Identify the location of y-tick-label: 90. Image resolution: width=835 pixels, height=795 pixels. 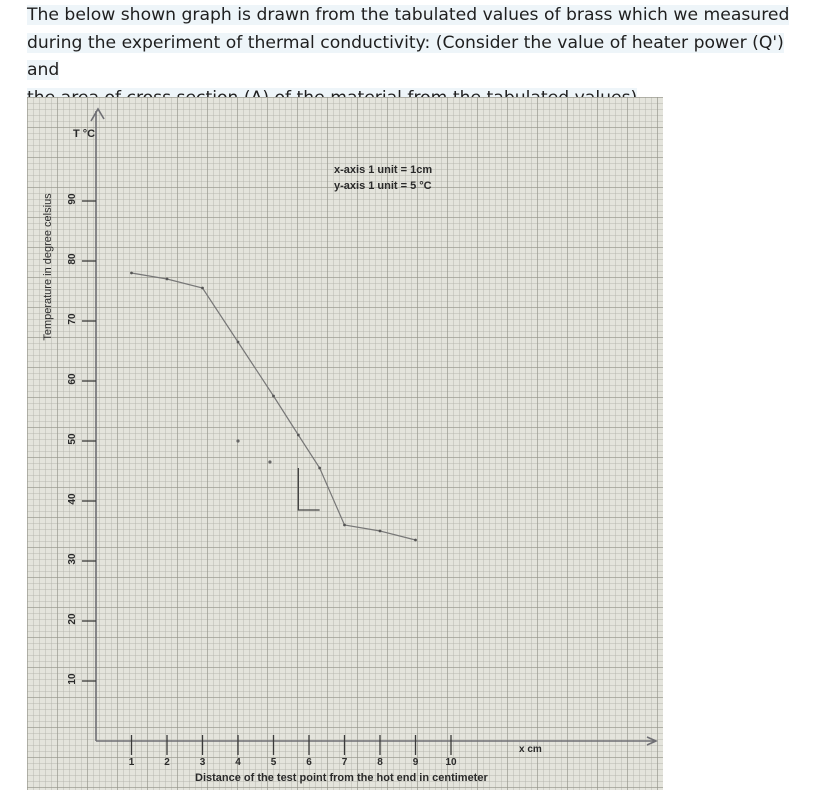
(72, 199).